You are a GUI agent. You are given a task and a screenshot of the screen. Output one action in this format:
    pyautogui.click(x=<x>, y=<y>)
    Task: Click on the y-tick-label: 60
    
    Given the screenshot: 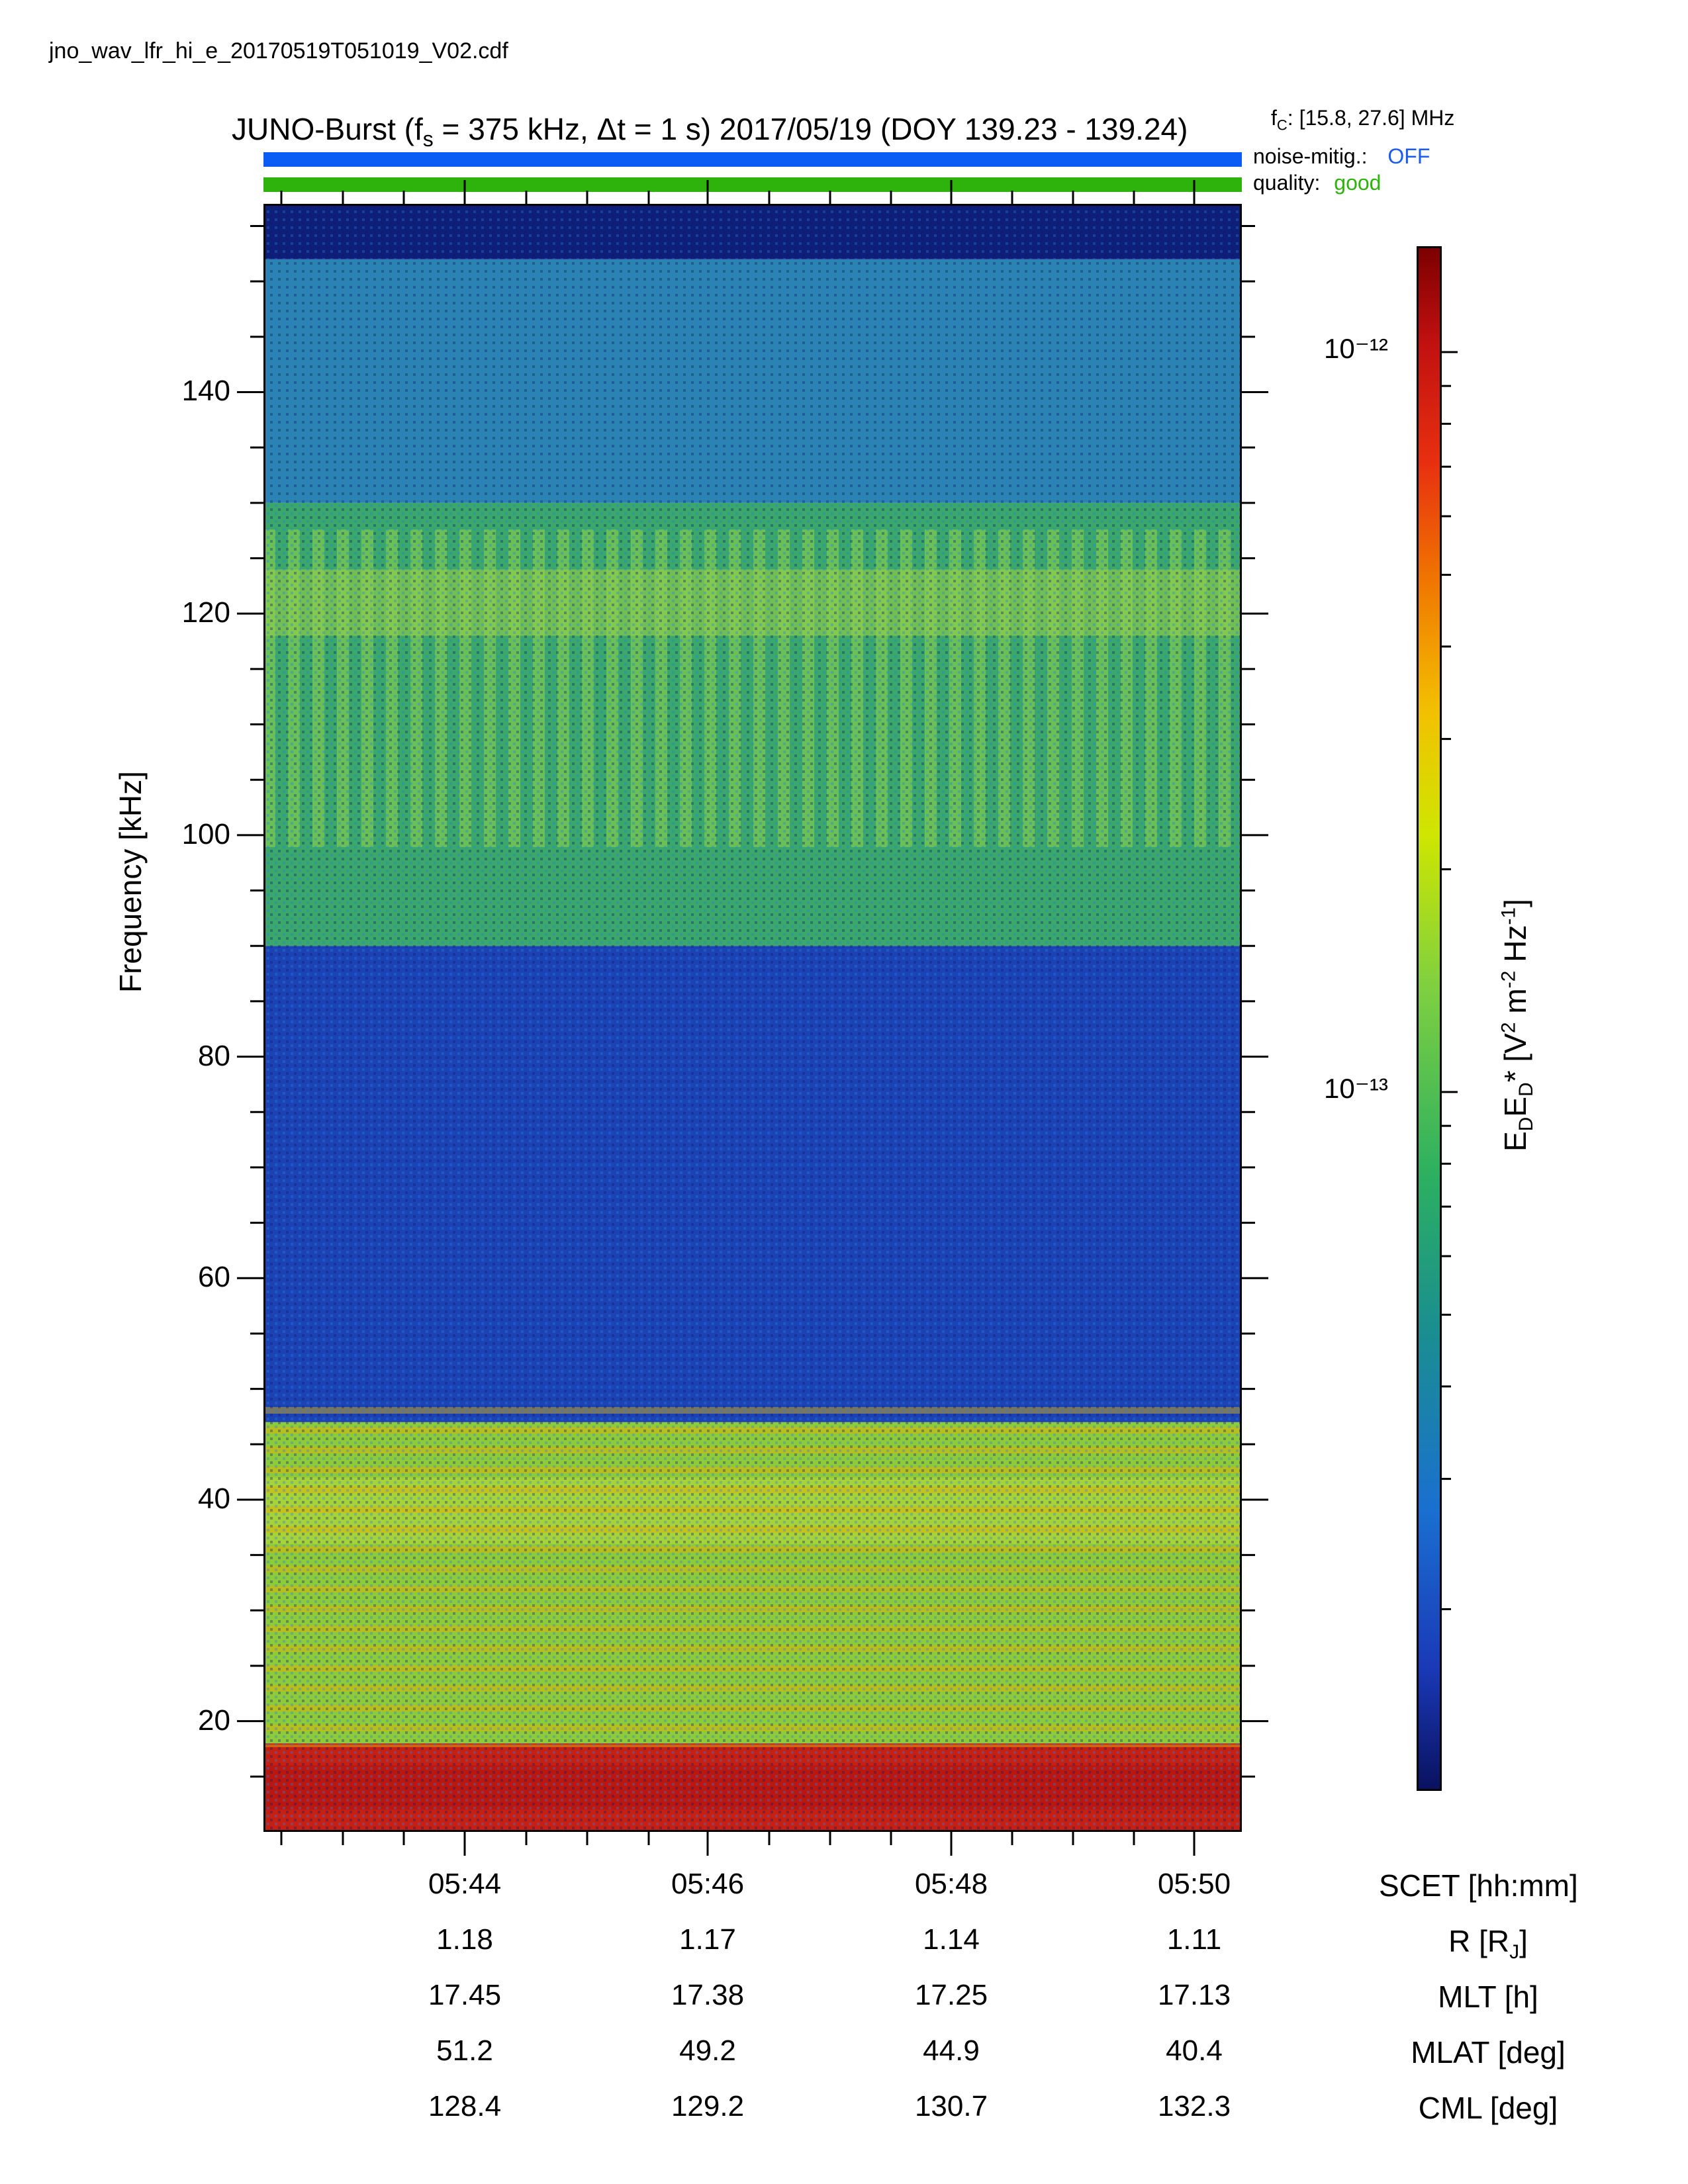 What is the action you would take?
    pyautogui.click(x=214, y=1277)
    